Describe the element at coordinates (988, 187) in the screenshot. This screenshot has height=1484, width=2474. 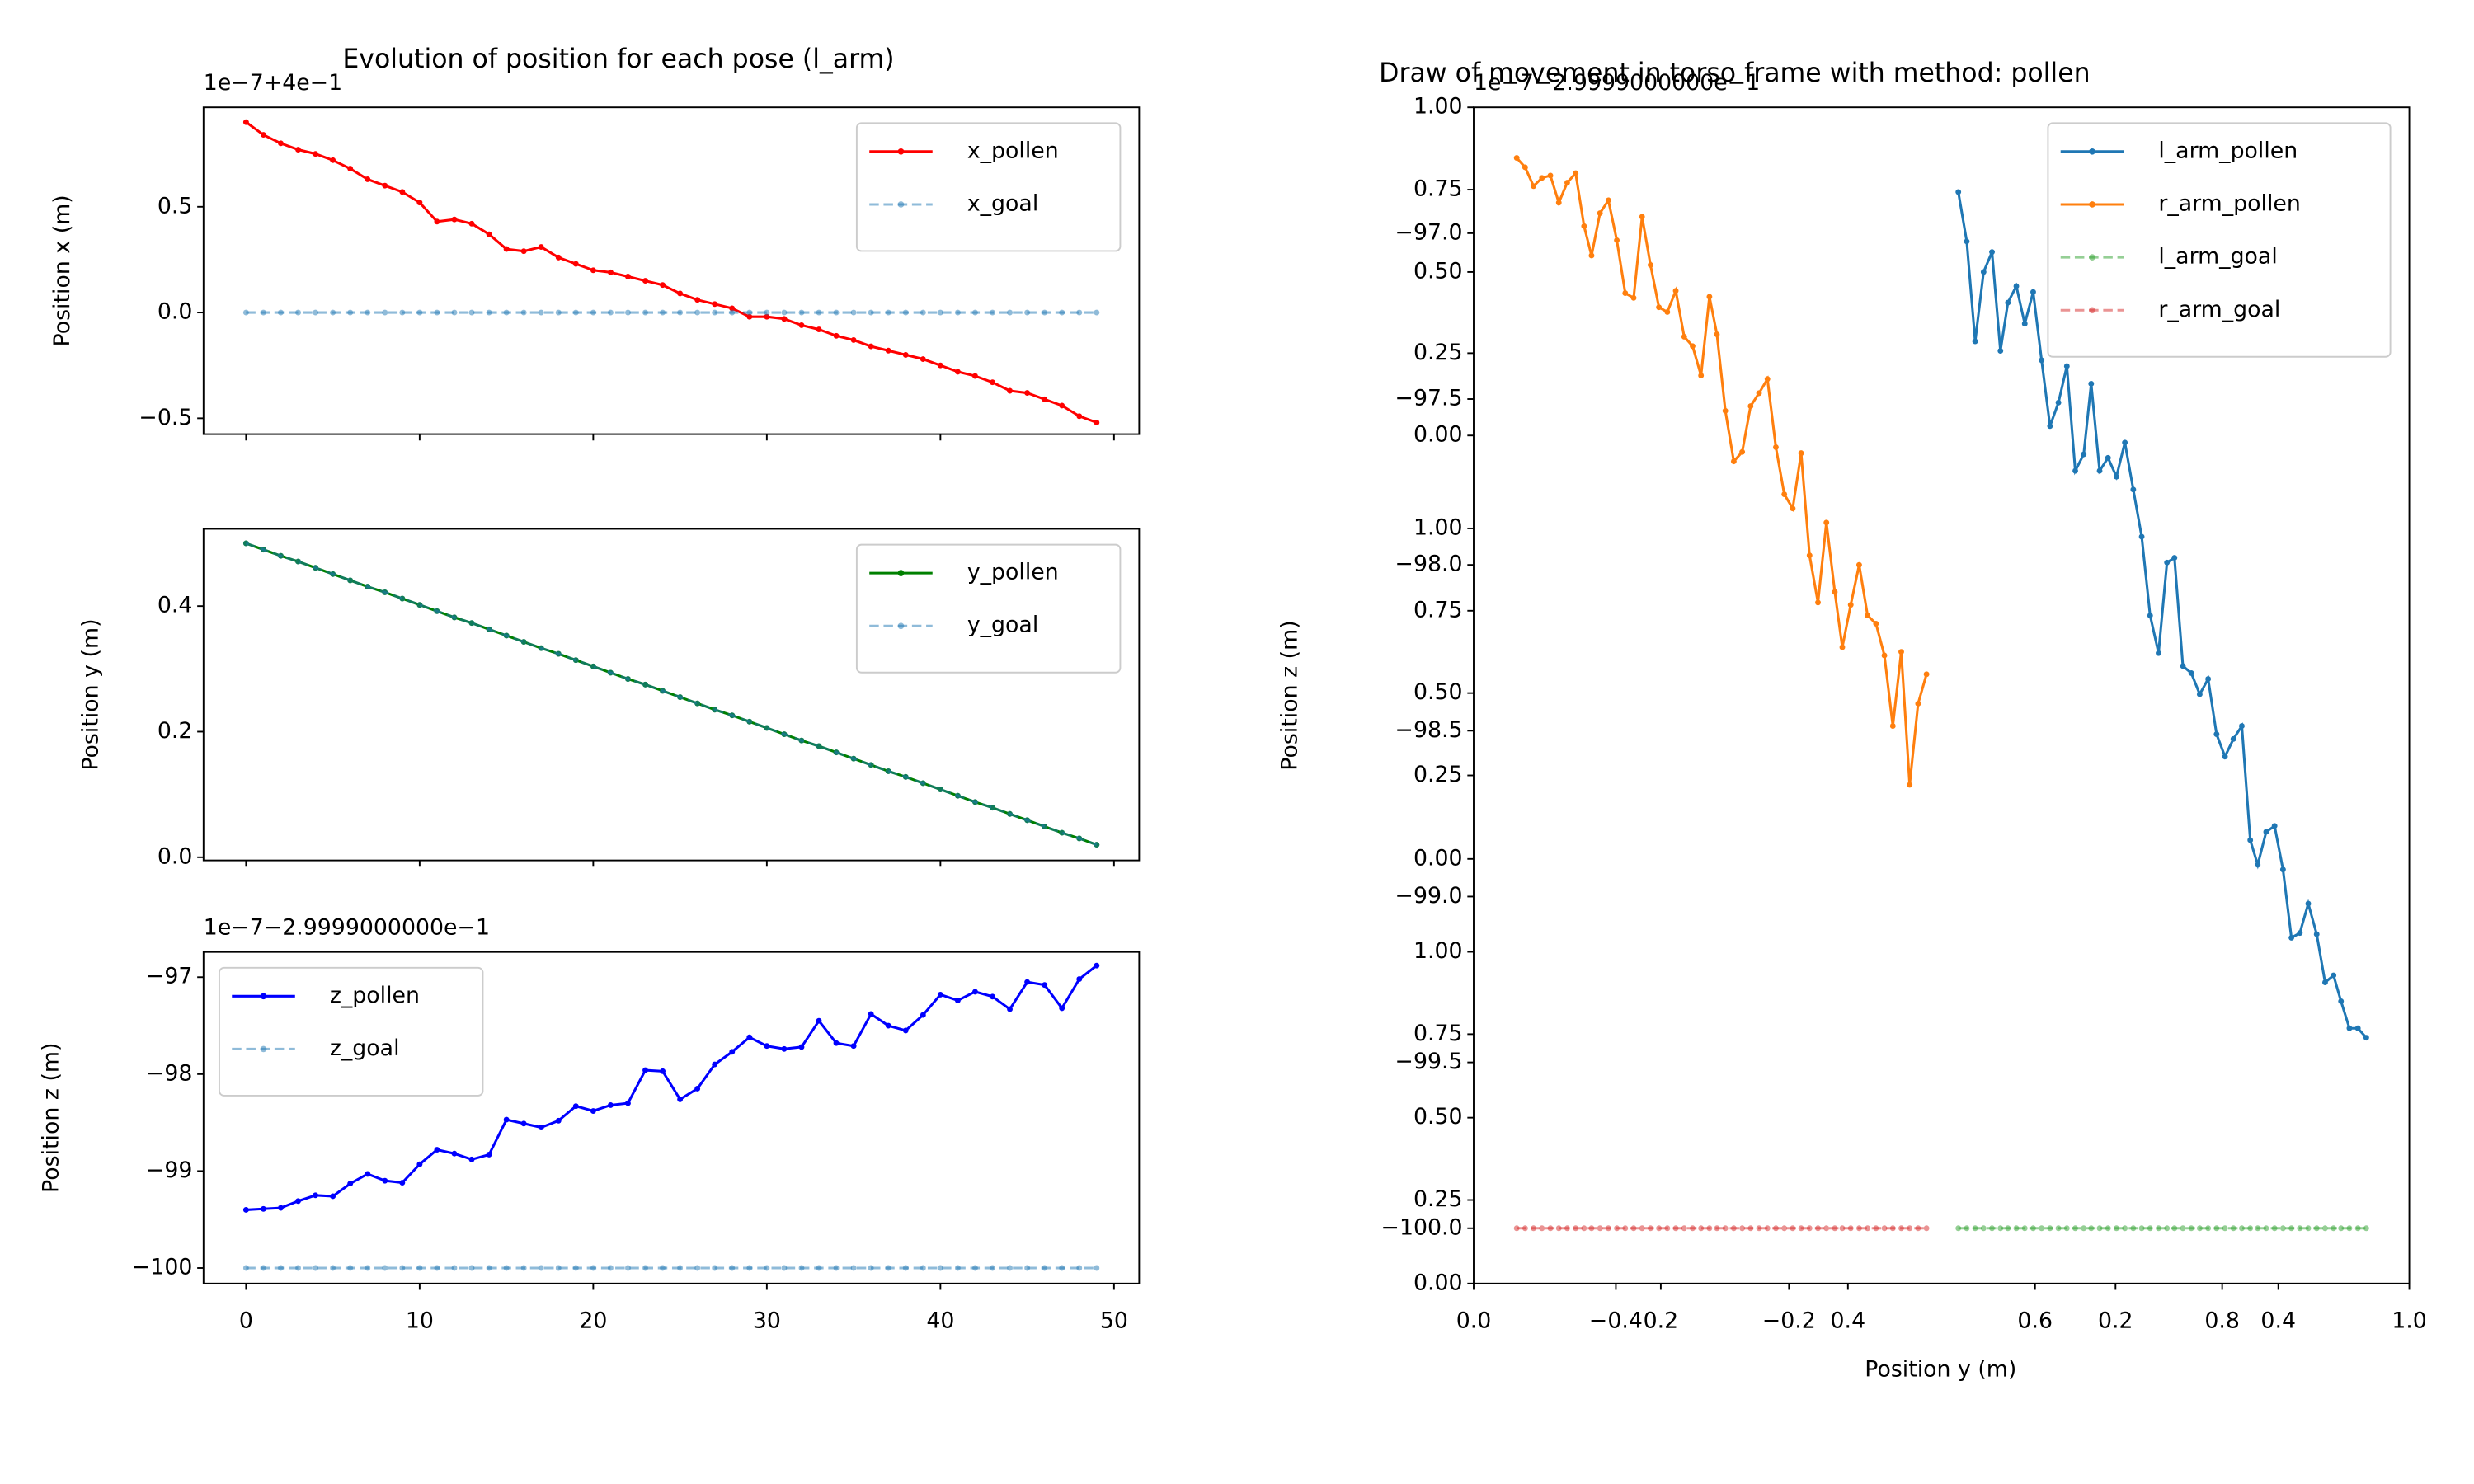
I see `legend-box` at that location.